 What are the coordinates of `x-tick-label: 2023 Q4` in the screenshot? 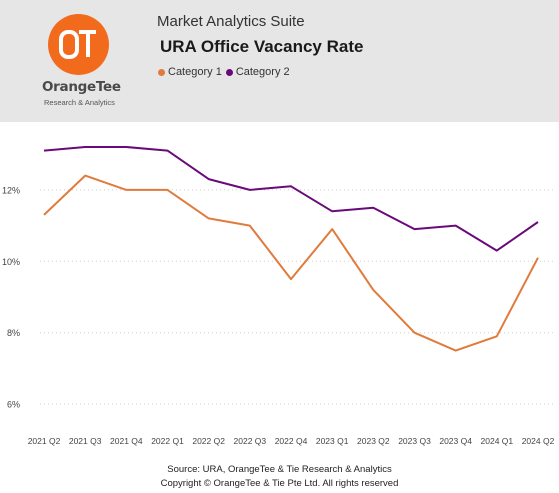 It's located at (455, 441).